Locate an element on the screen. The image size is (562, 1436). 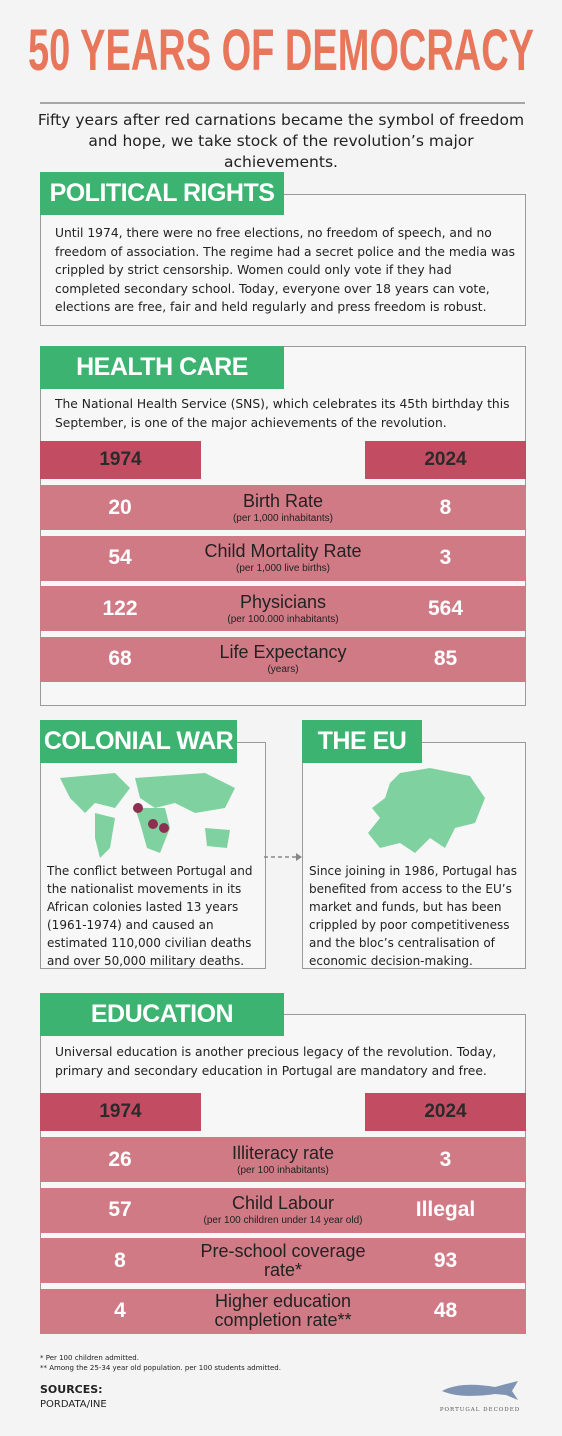
after-value: 93 is located at coordinates (445, 1260).